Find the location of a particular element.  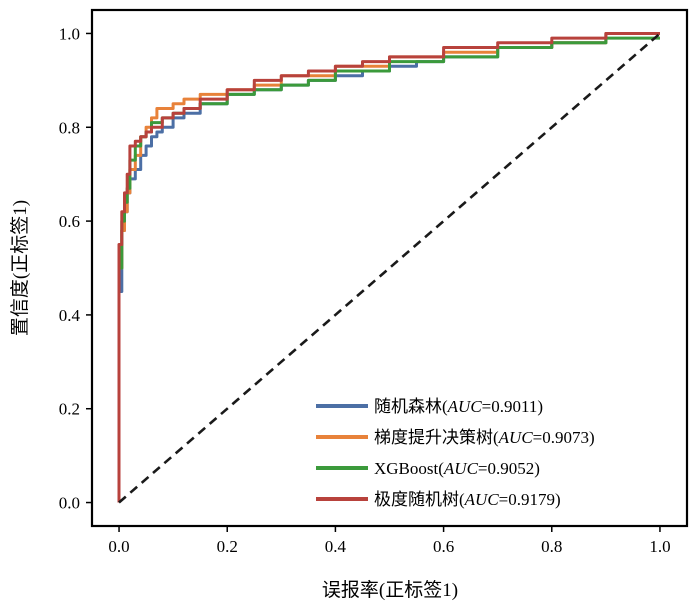

y-tick-label: 0.6 is located at coordinates (69, 221).